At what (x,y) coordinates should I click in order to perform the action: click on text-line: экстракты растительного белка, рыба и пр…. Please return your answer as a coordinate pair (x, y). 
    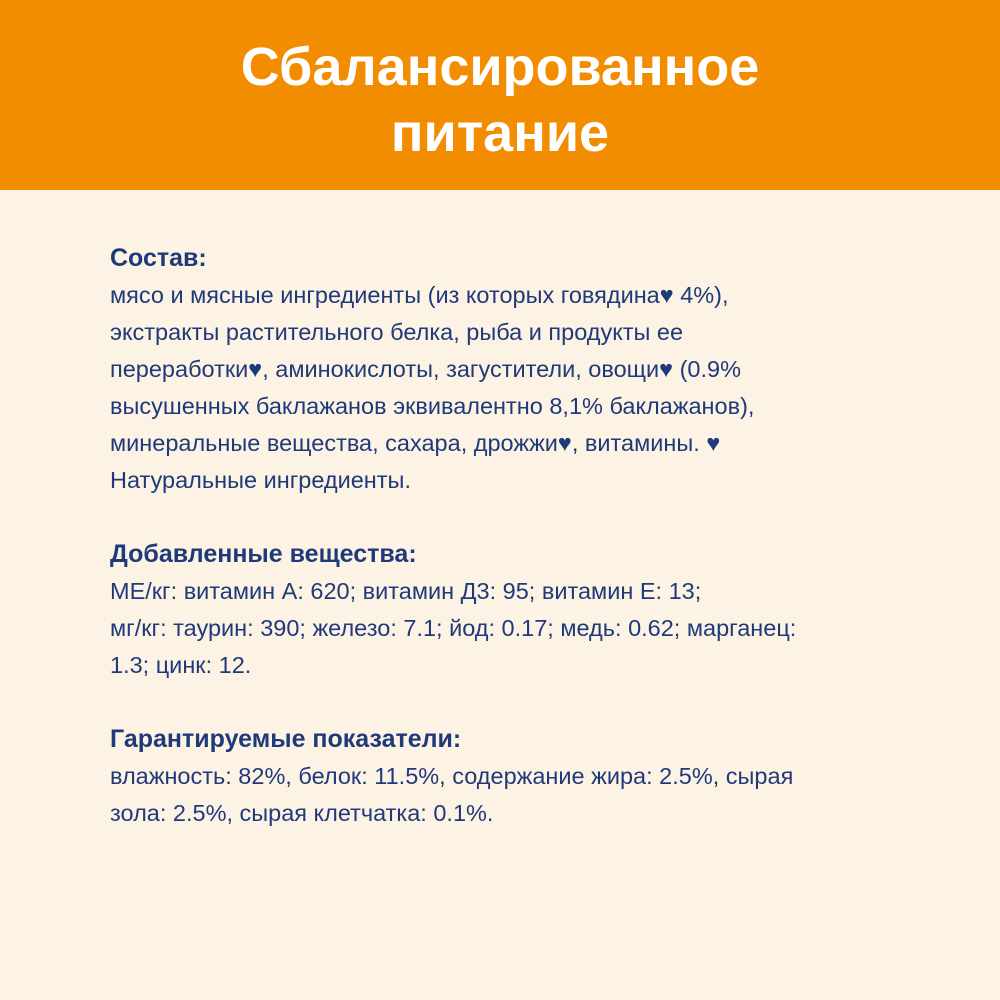
    Looking at the image, I should click on (397, 332).